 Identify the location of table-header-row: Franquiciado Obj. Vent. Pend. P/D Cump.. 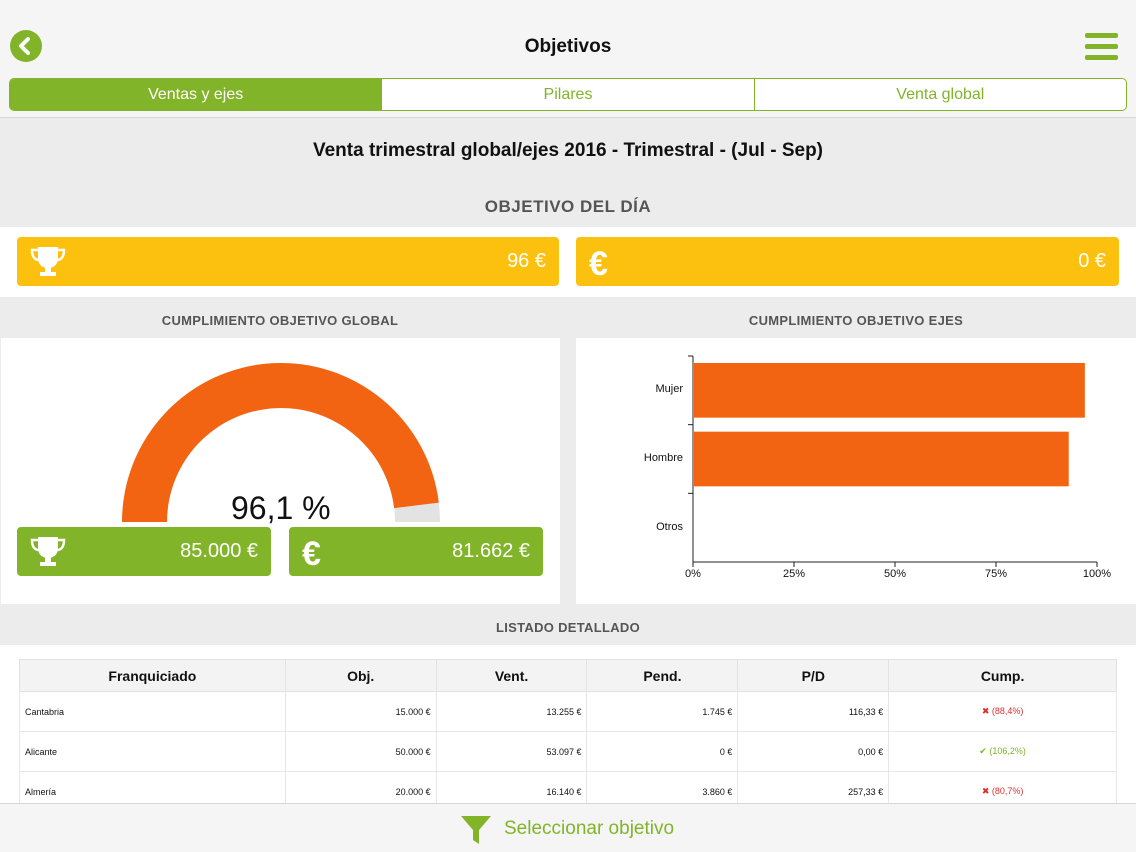
(568, 675).